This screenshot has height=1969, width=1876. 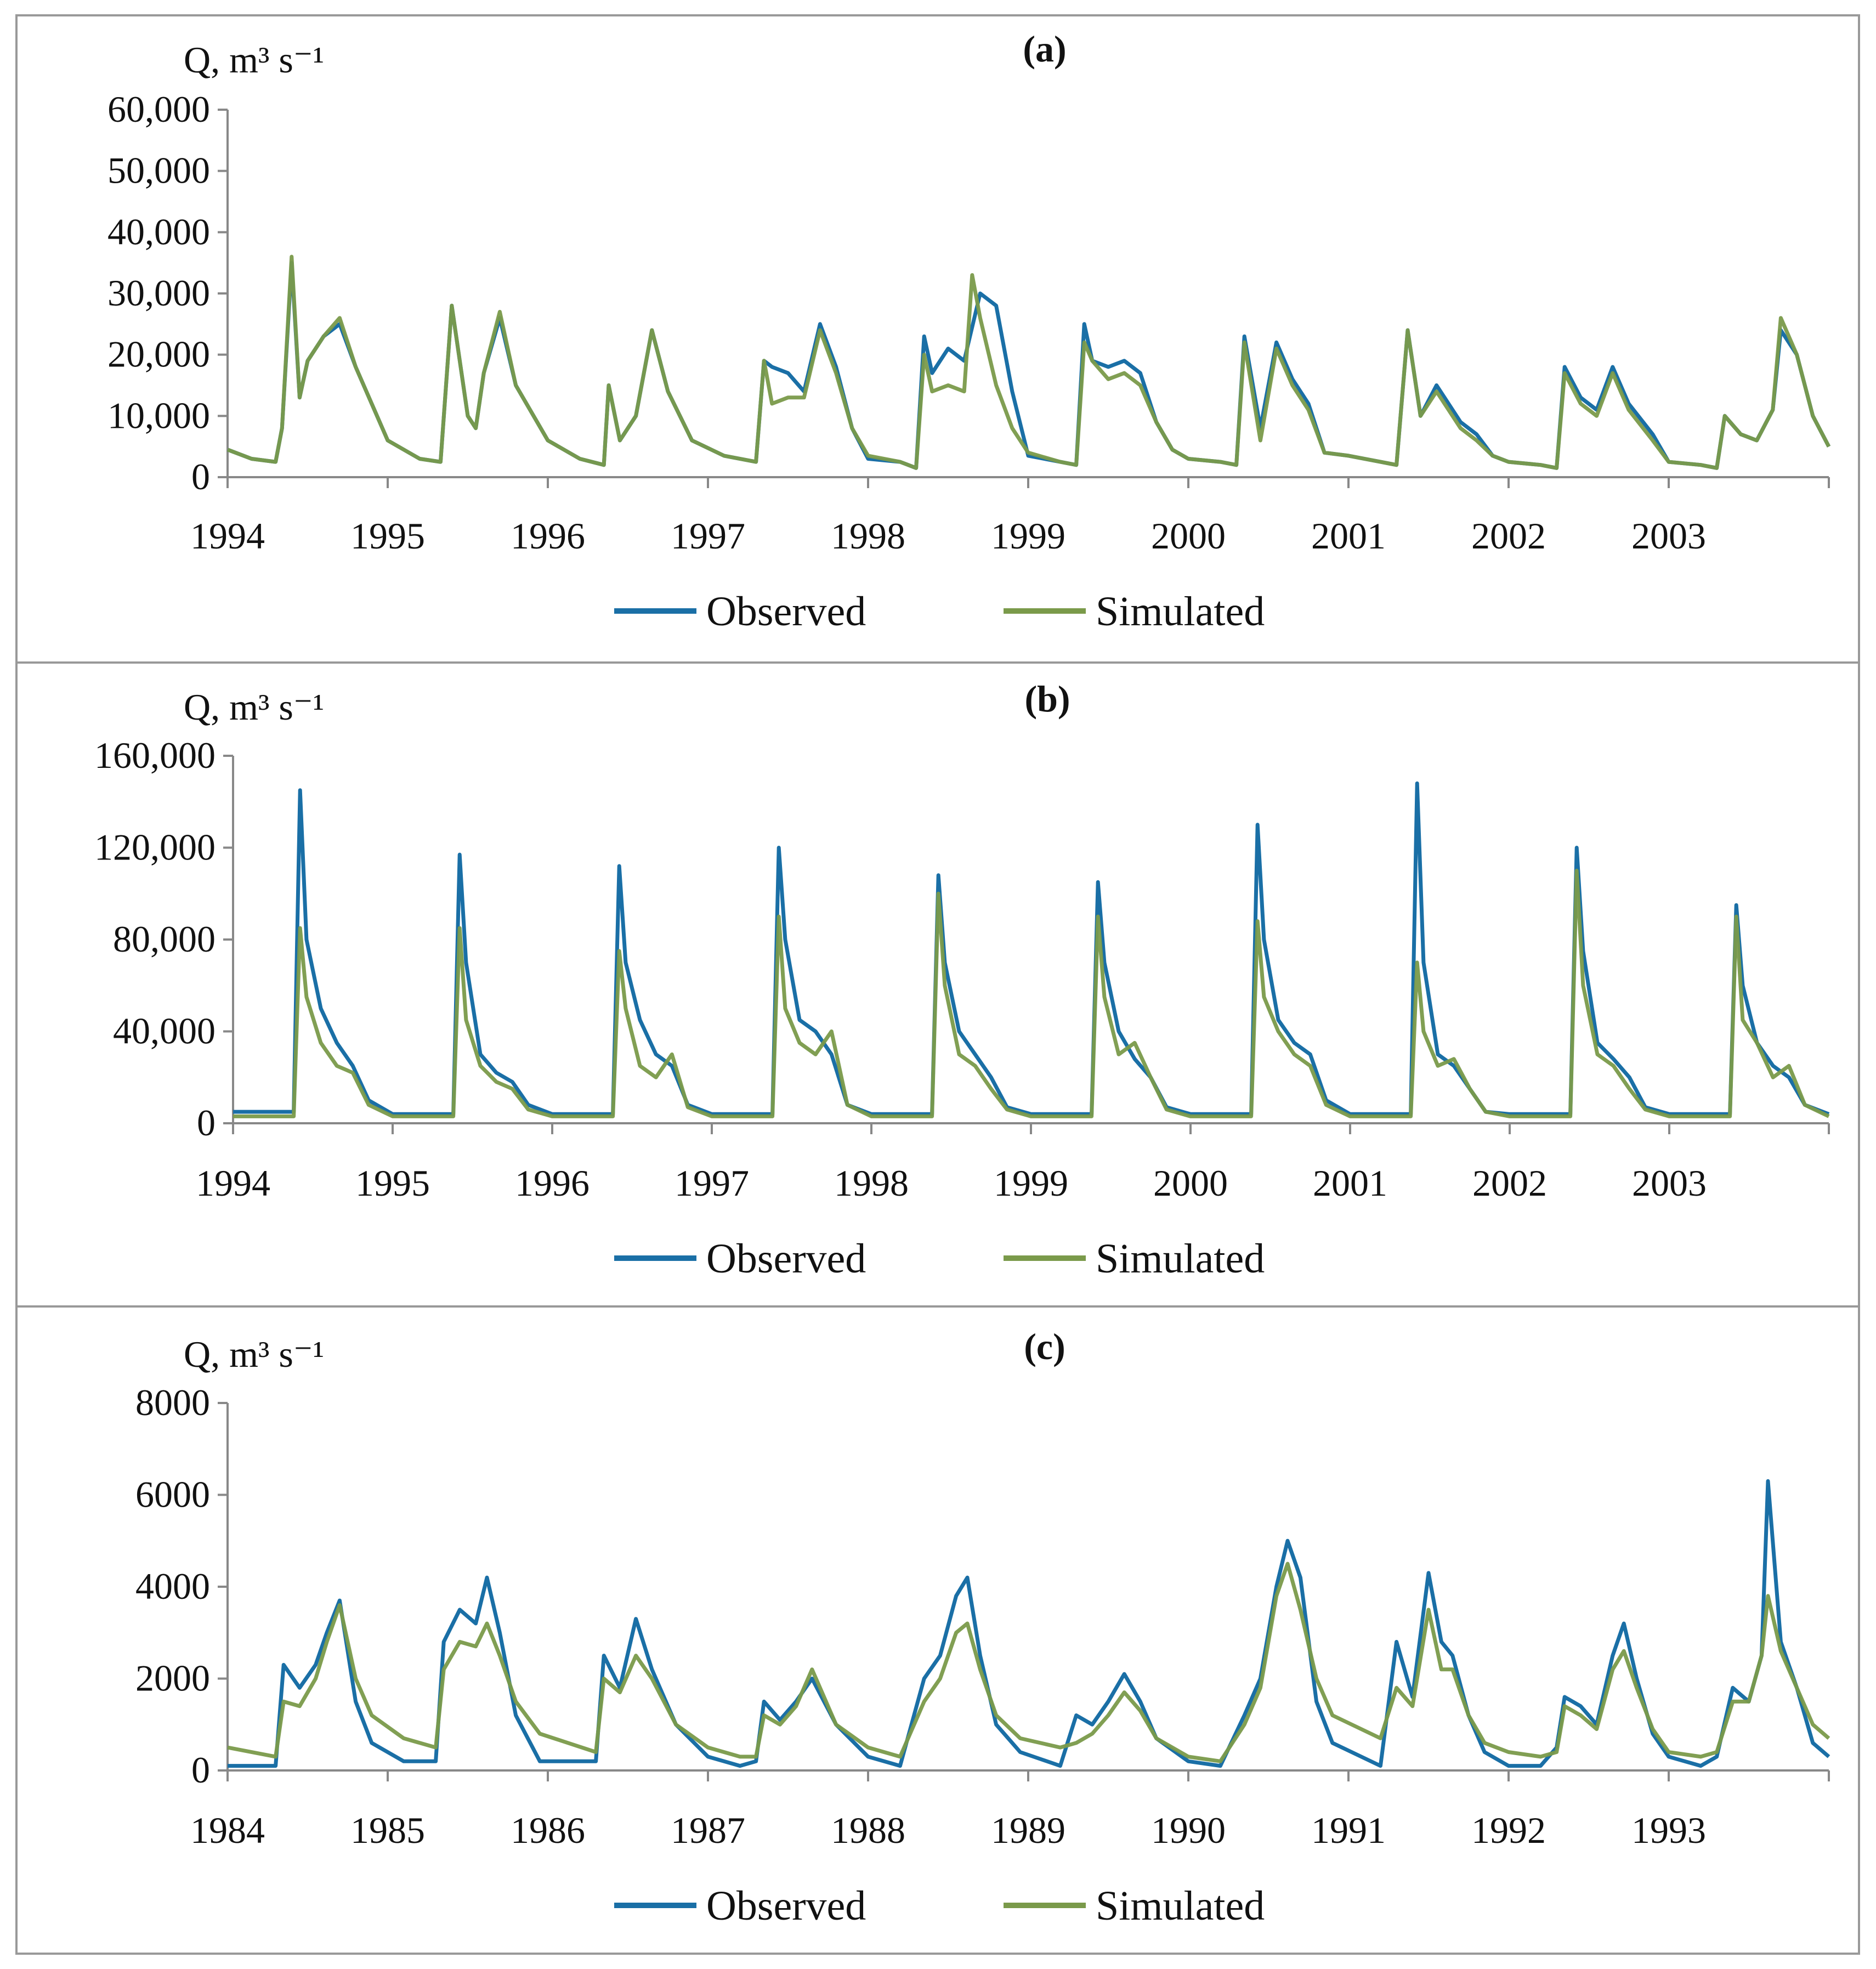 I want to click on x-tick-label: 1987, so click(x=708, y=1830).